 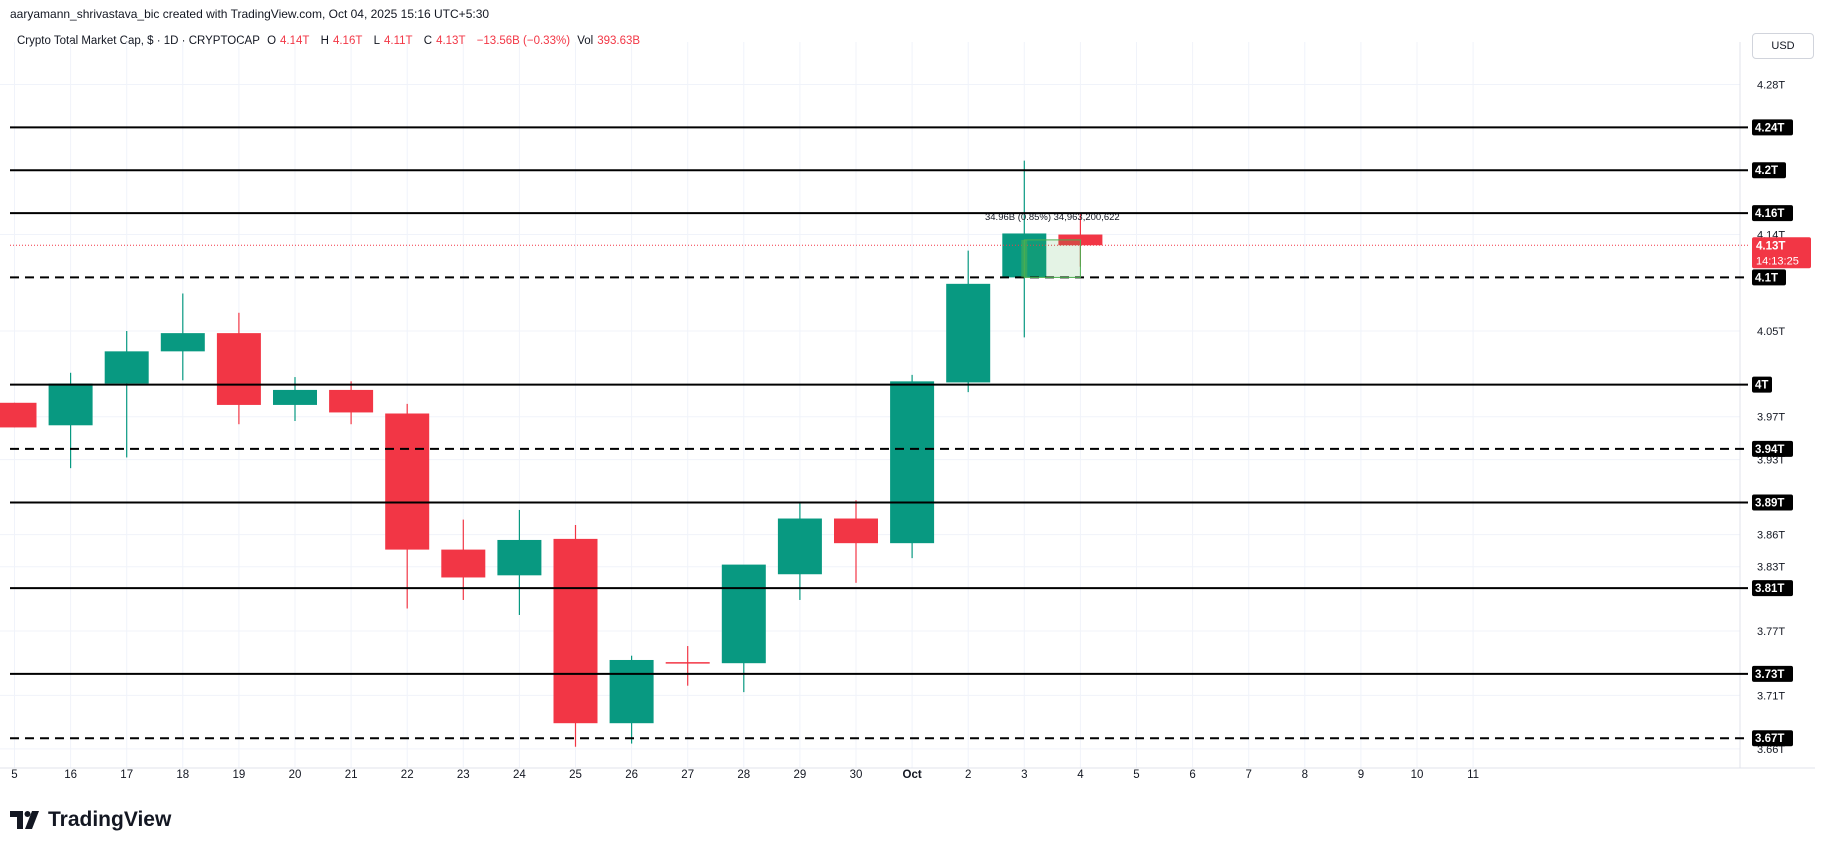 What do you see at coordinates (126, 775) in the screenshot?
I see `x-tick-label: 17` at bounding box center [126, 775].